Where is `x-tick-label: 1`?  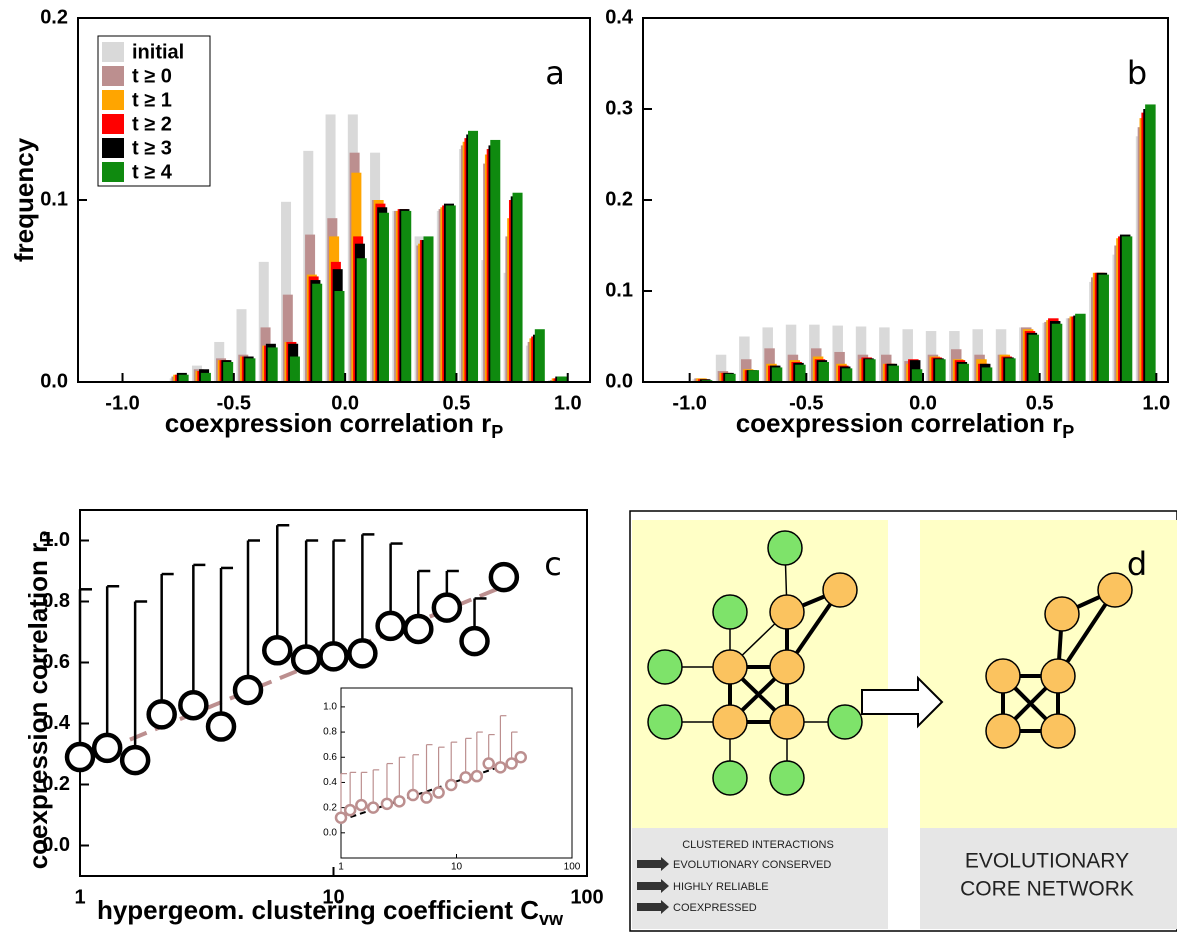 x-tick-label: 1 is located at coordinates (341, 867).